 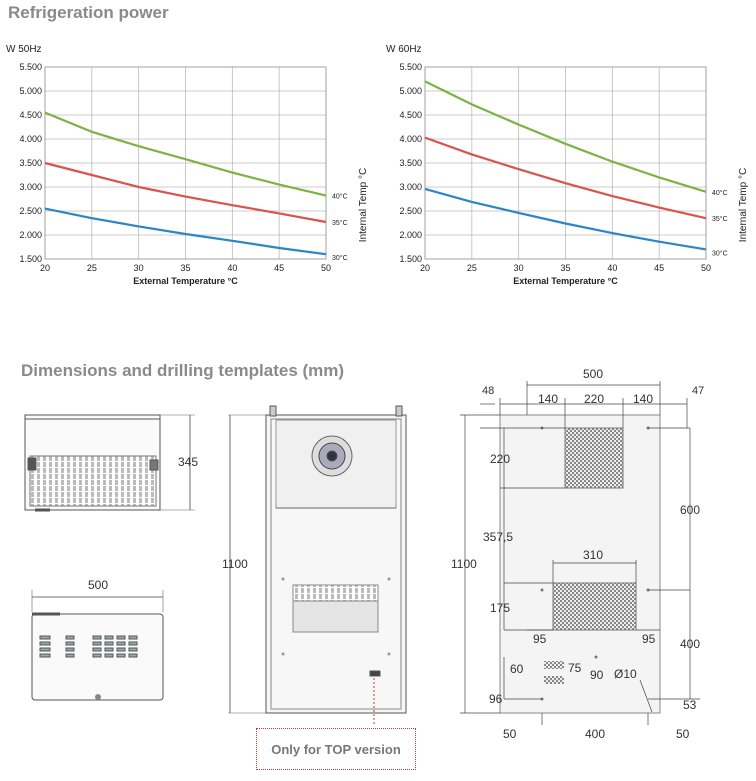 I want to click on top-version-note: Only for TOP version, so click(x=336, y=749).